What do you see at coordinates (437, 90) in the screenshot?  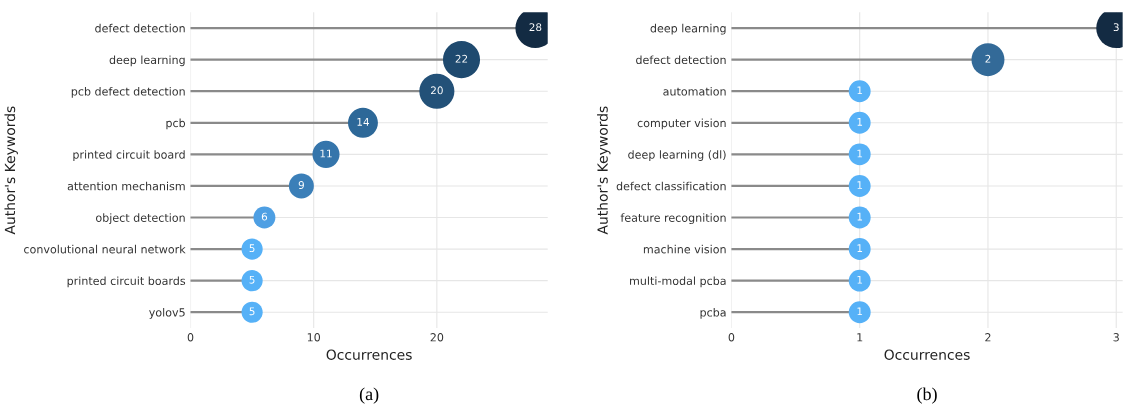 I see `data-label: 20` at bounding box center [437, 90].